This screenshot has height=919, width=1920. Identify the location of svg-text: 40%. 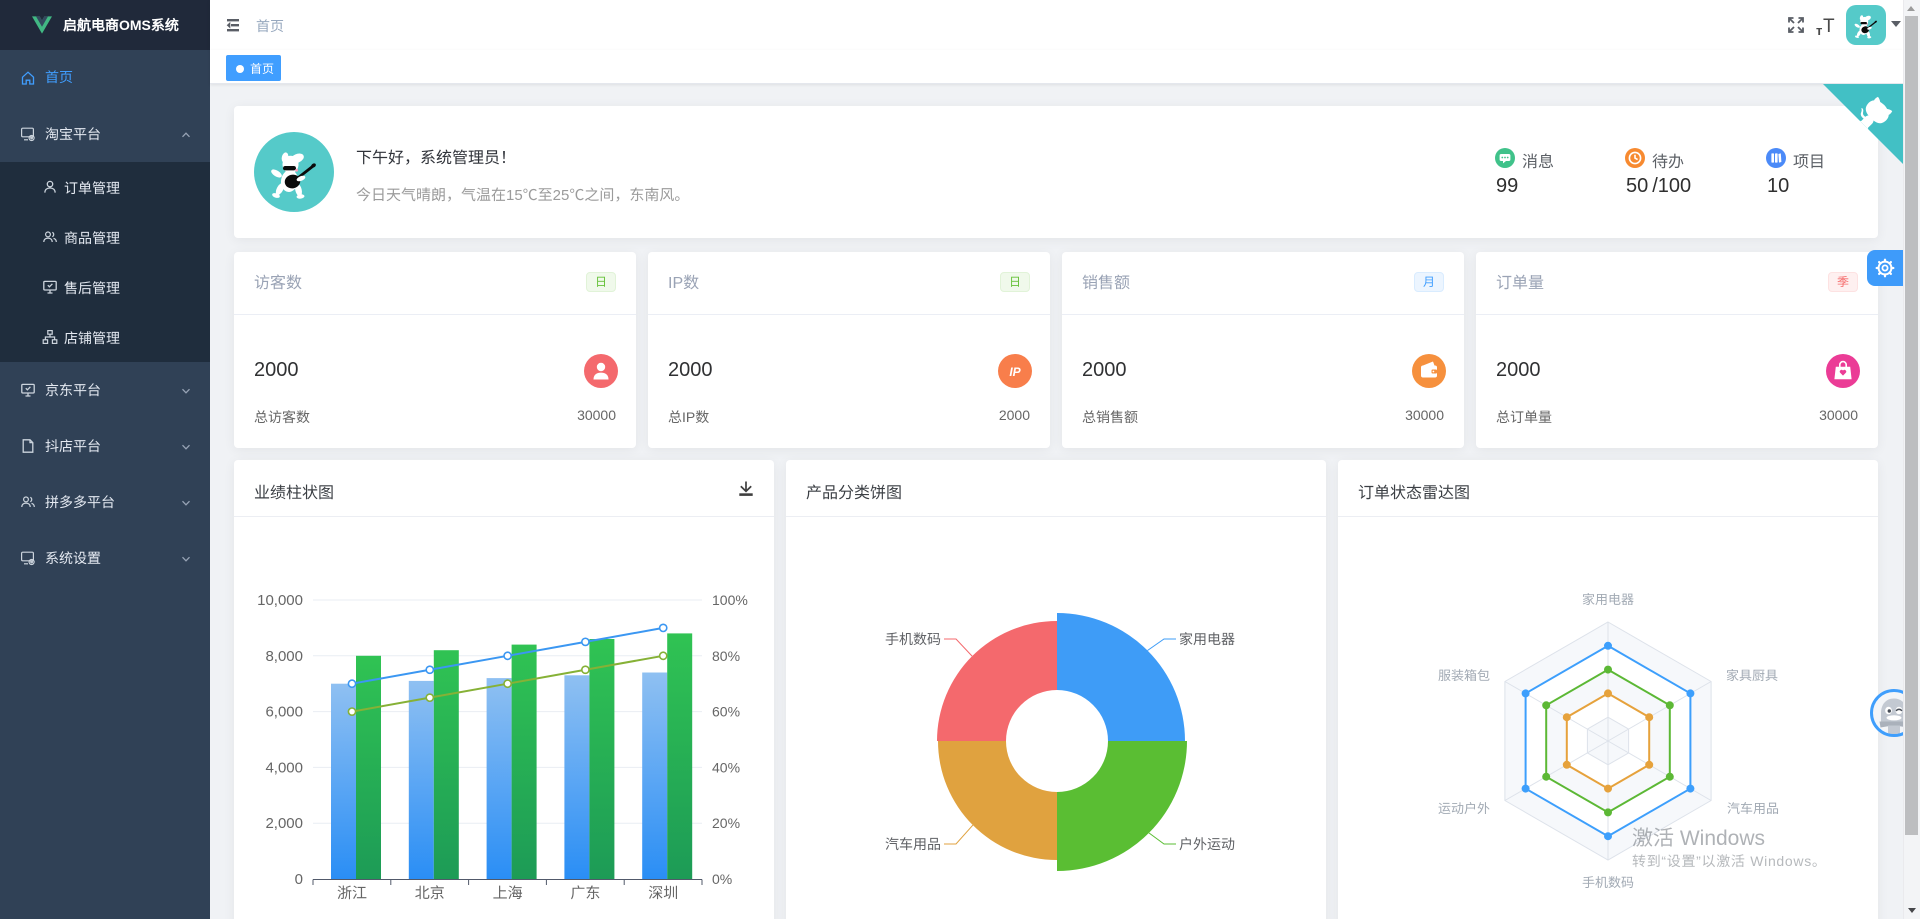
(726, 767).